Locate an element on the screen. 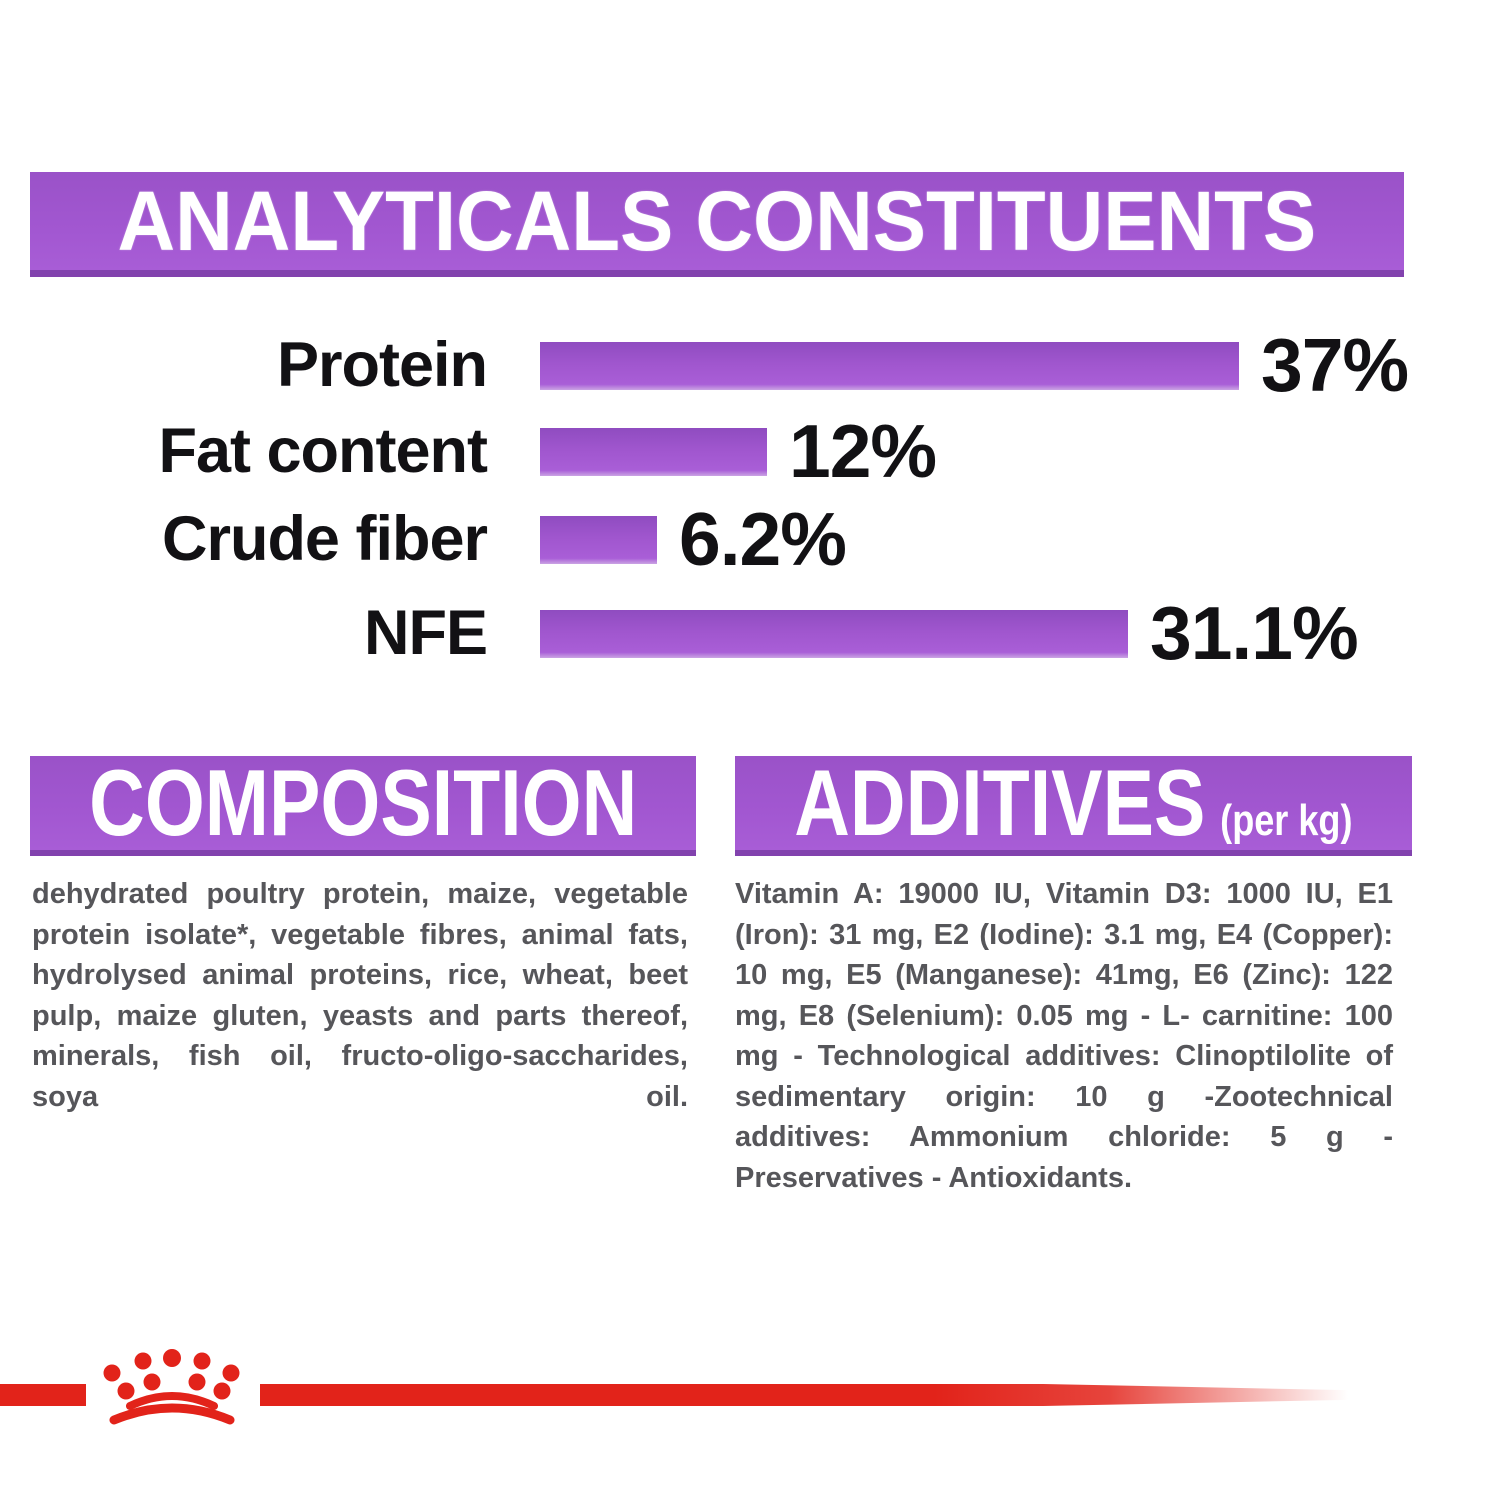 The height and width of the screenshot is (1500, 1500). chart-row-fat-content: Fat content 12% is located at coordinates (750, 451).